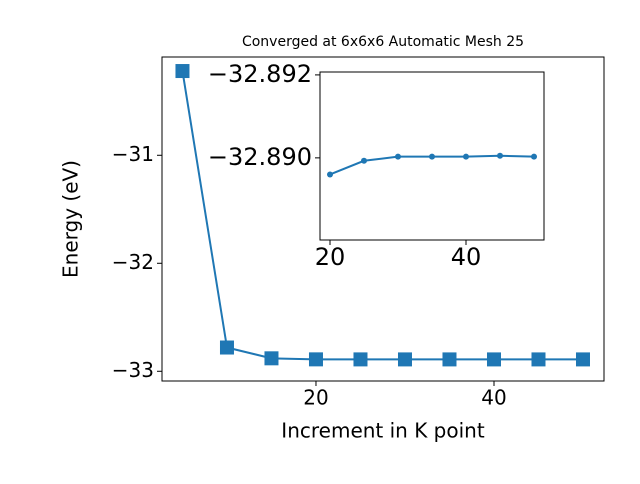  Describe the element at coordinates (133, 370) in the screenshot. I see `y-tick-label: −33` at that location.